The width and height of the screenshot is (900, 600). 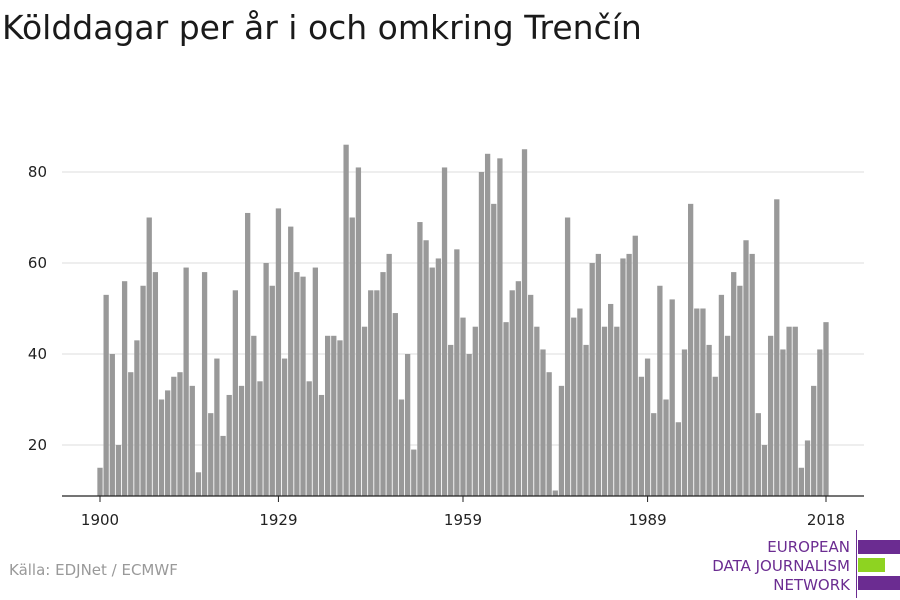 What do you see at coordinates (451, 420) in the screenshot?
I see `bar-1957` at bounding box center [451, 420].